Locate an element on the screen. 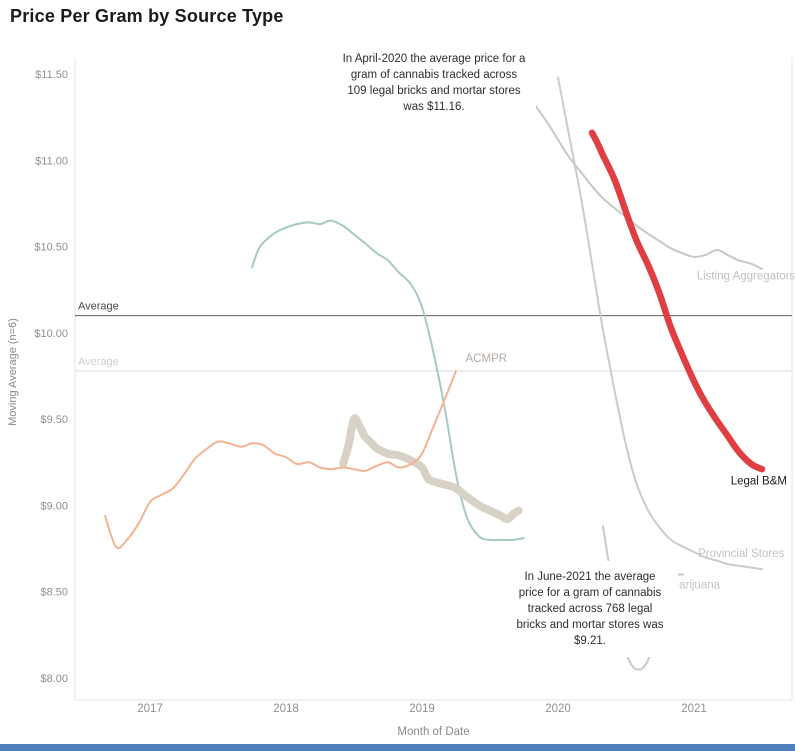 Image resolution: width=795 pixels, height=751 pixels. series-label-legal-bm: Legal B&M is located at coordinates (759, 482).